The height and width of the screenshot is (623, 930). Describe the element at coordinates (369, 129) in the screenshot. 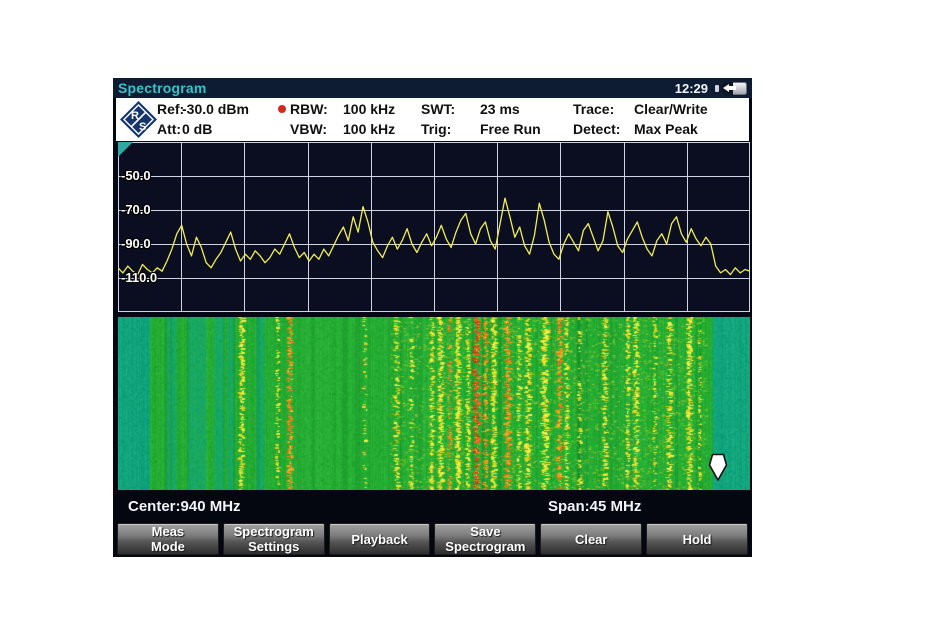

I see `vbw-value: 100 kHz` at that location.